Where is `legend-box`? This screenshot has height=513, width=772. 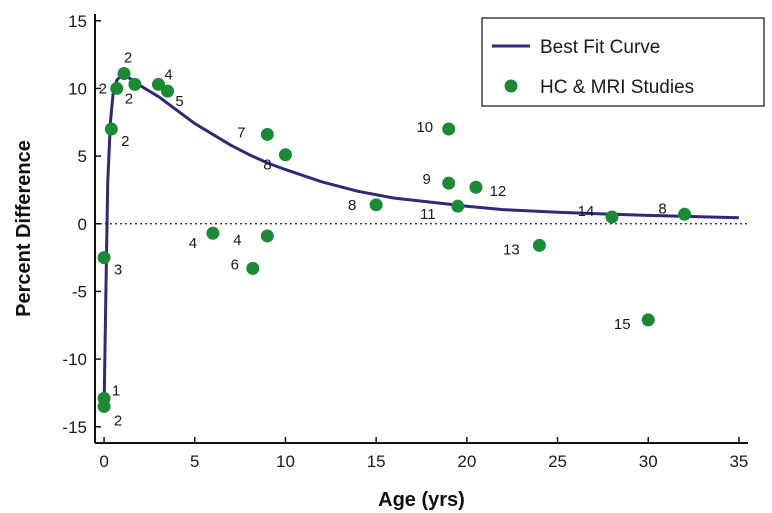 legend-box is located at coordinates (623, 62).